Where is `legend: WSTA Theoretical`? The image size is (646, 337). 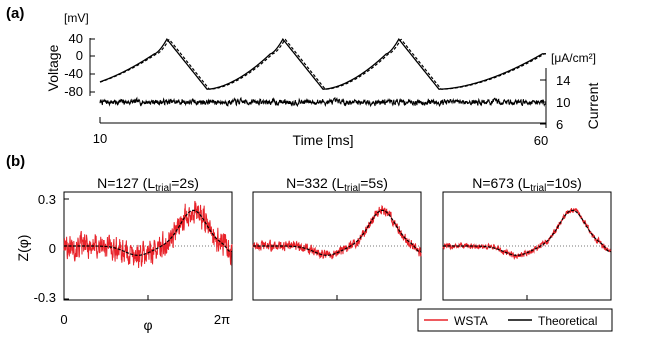 legend: WSTA Theoretical is located at coordinates (515, 320).